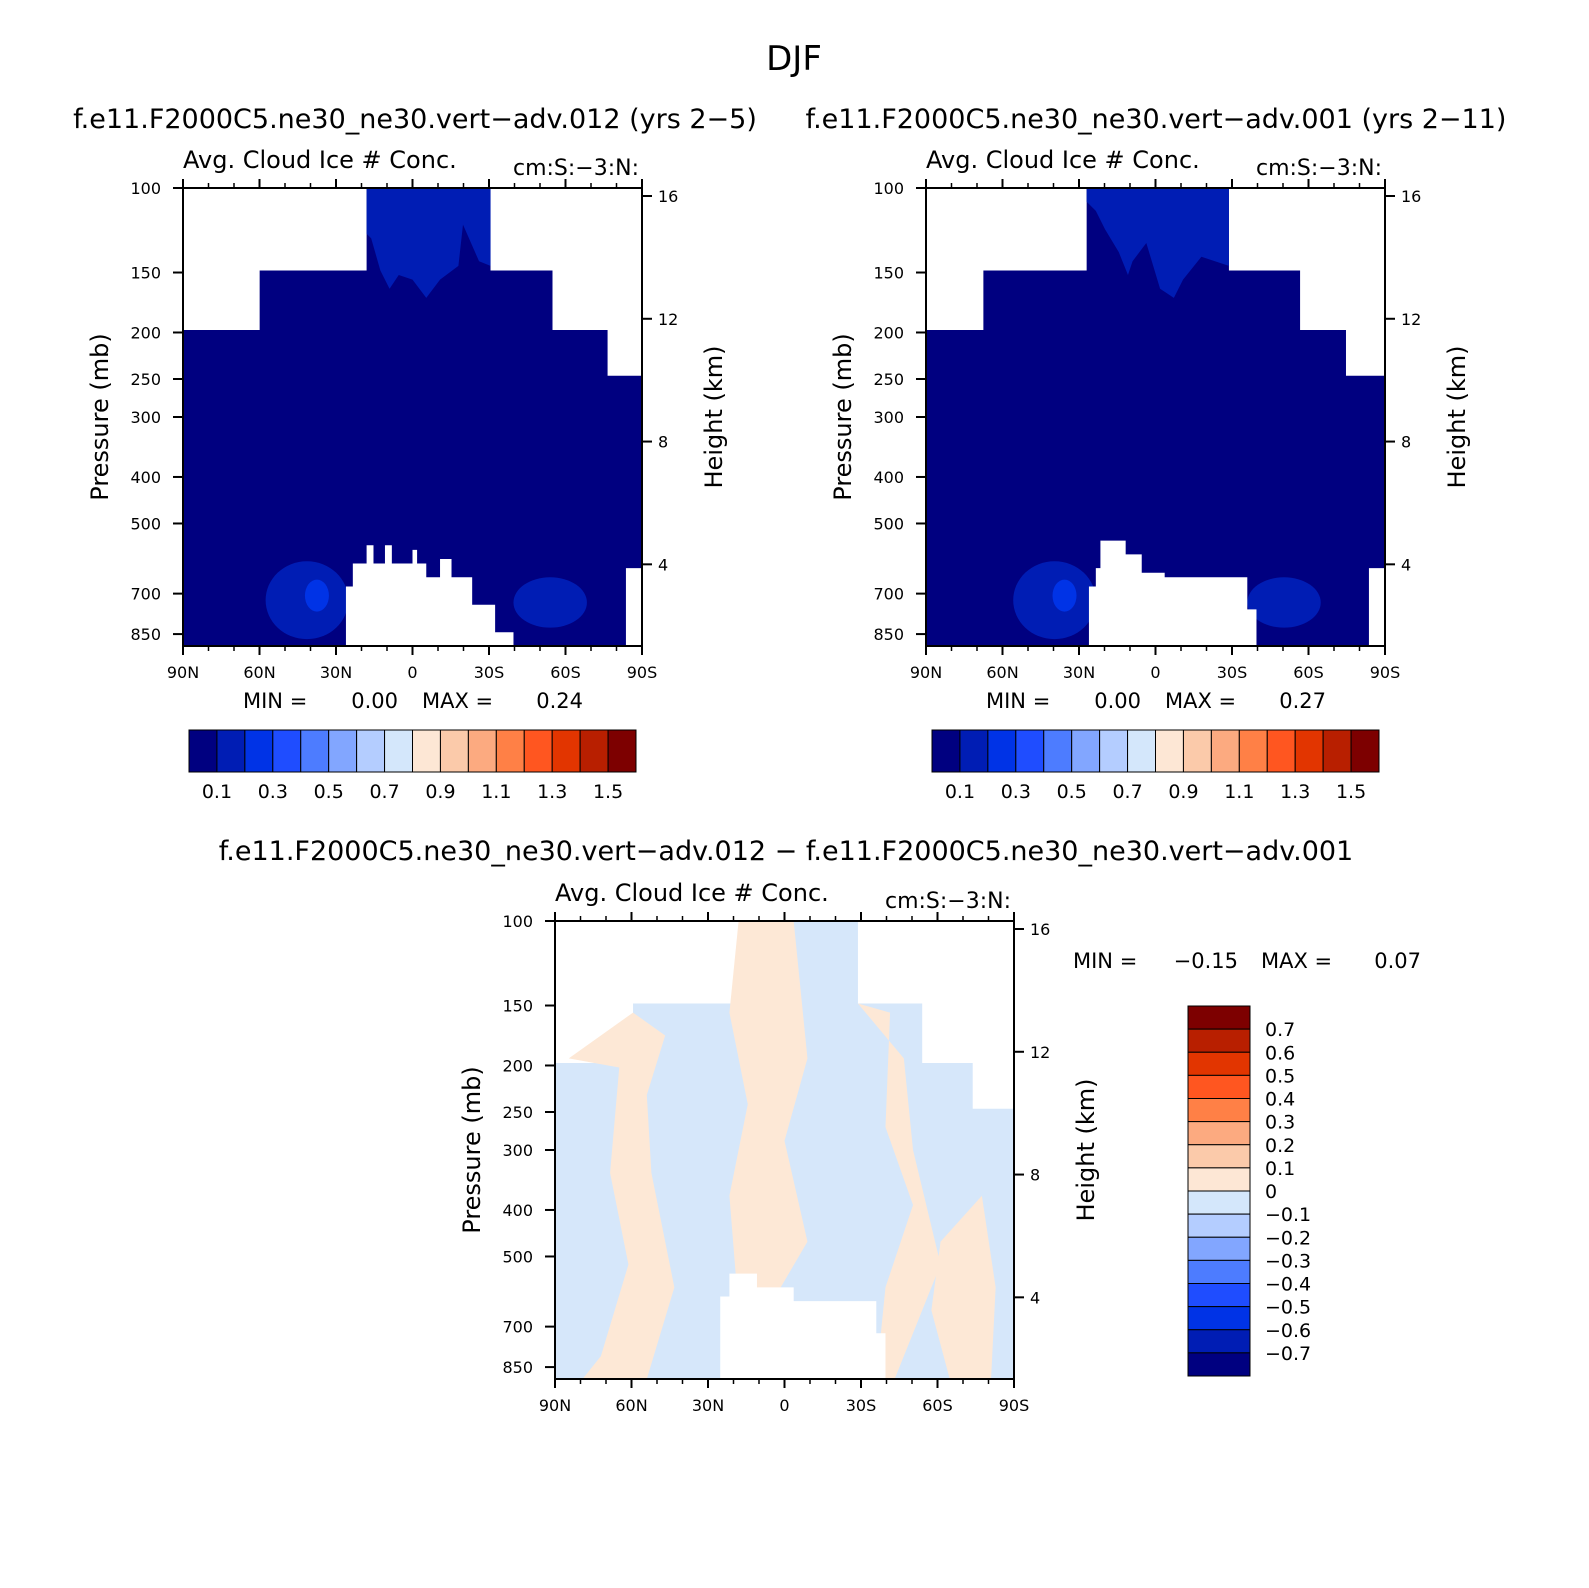 The image size is (1589, 1588). I want to click on x-tick-label: 30S, so click(1232, 672).